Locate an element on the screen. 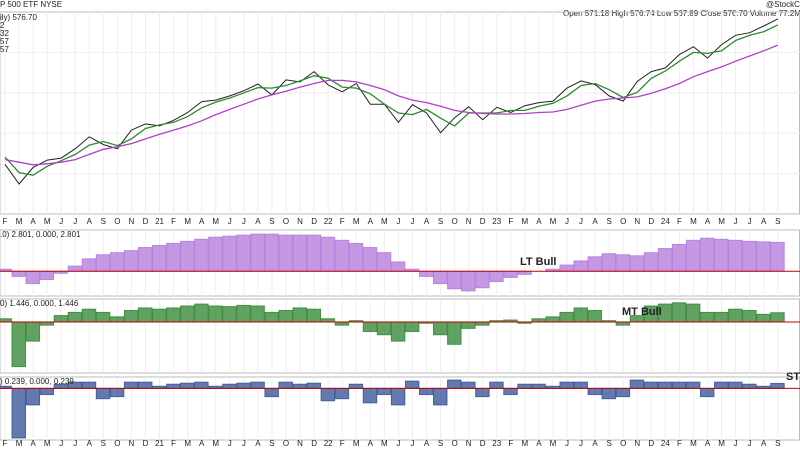  pane-header: 0) 1.446, 0.000, 1.446 is located at coordinates (39, 303).